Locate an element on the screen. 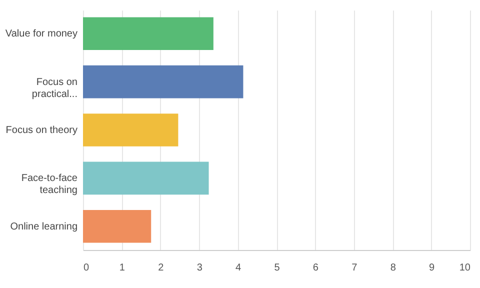 This screenshot has height=288, width=480. y-tick-label: Focus on theory is located at coordinates (42, 130).